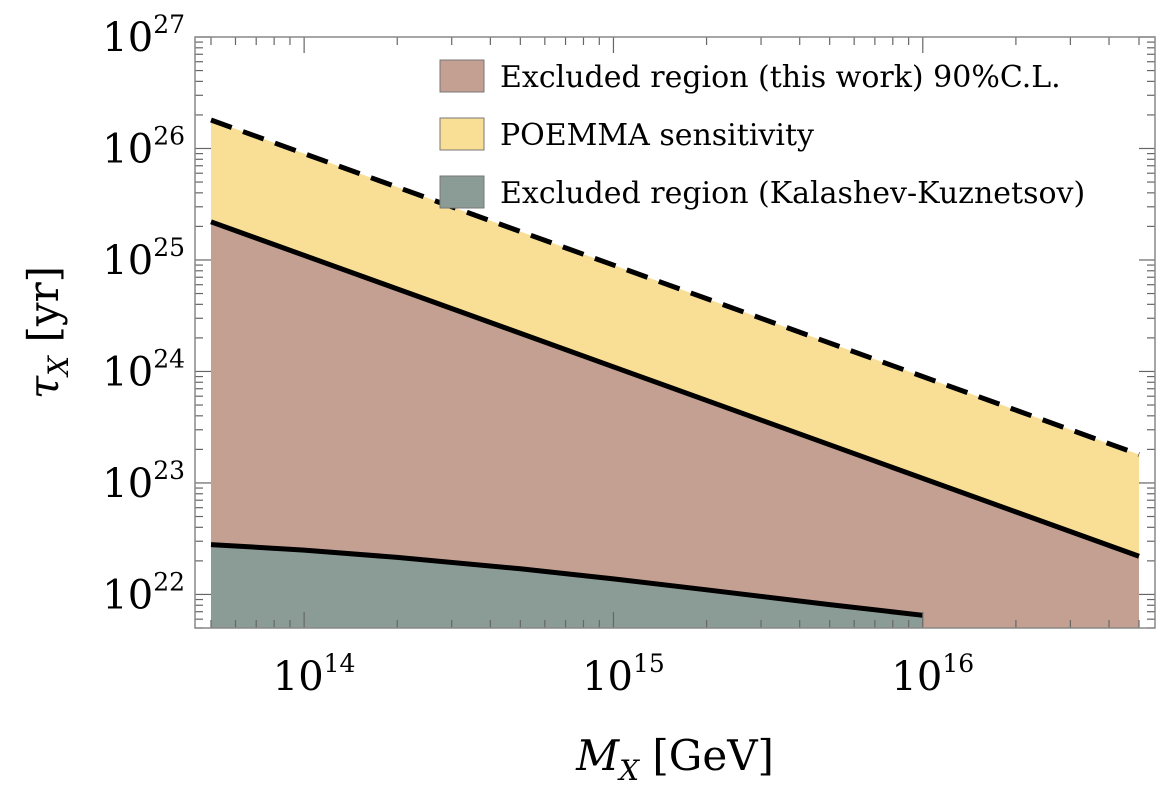 The width and height of the screenshot is (1167, 800). I want to click on y-tick-label: 1023, so click(143, 481).